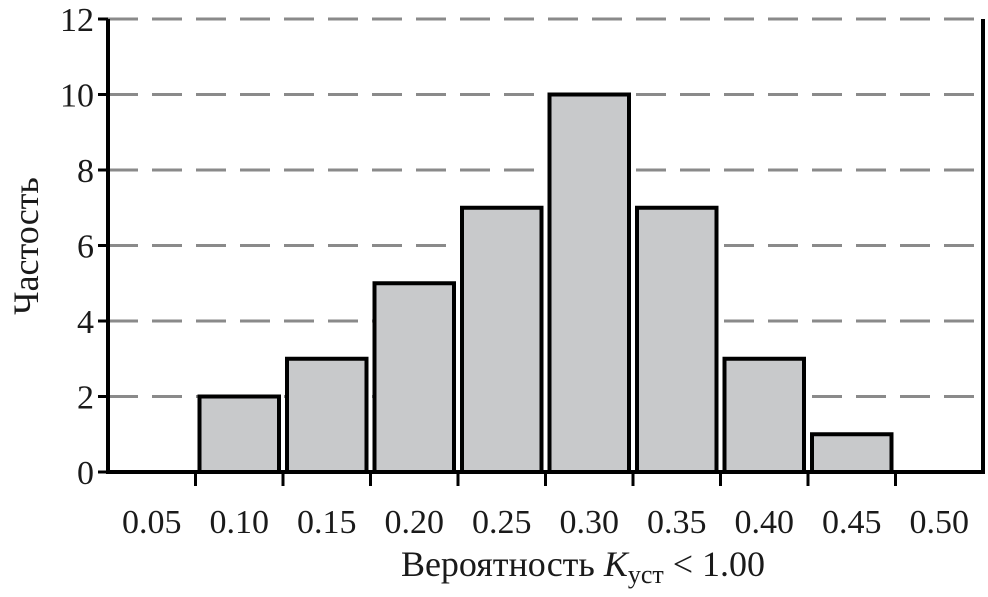  Describe the element at coordinates (85, 473) in the screenshot. I see `y-tick-label-0: 0` at that location.